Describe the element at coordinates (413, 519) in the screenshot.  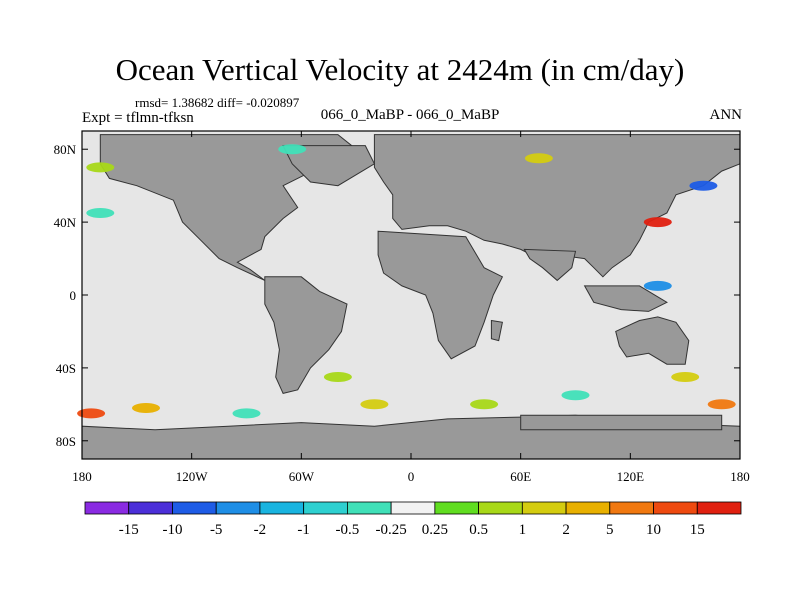
I see `colorbar: -15 -10 -5 -2 -1 -0.5 -0.25 0.25 0.5 1 2 5 10 15` at that location.